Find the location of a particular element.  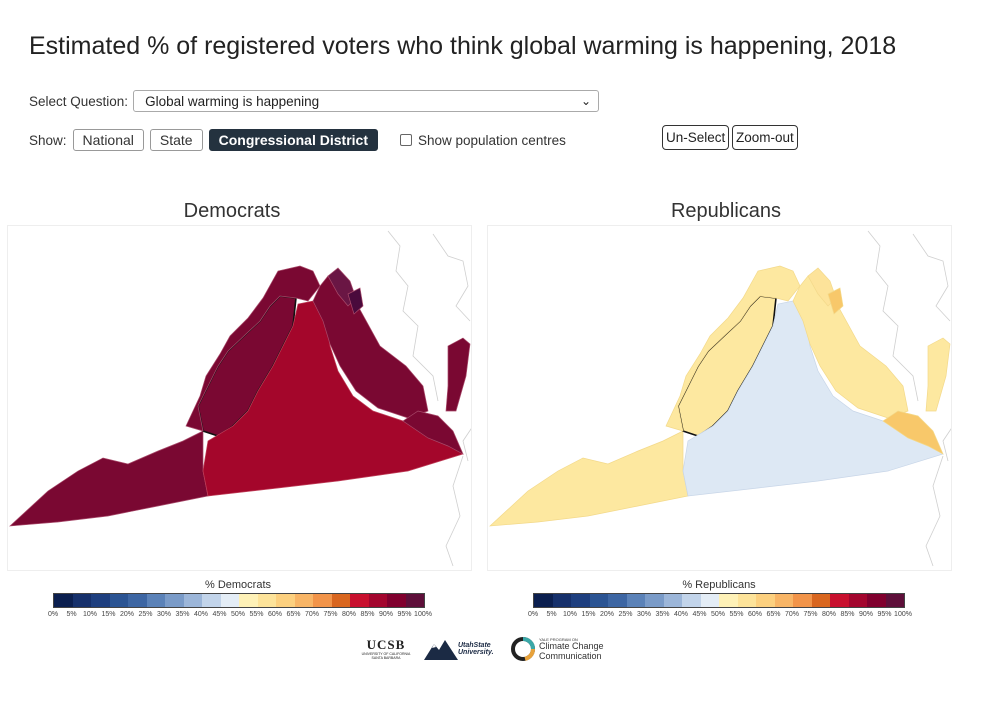

republicans-legend-title: % Republicans is located at coordinates (719, 585).